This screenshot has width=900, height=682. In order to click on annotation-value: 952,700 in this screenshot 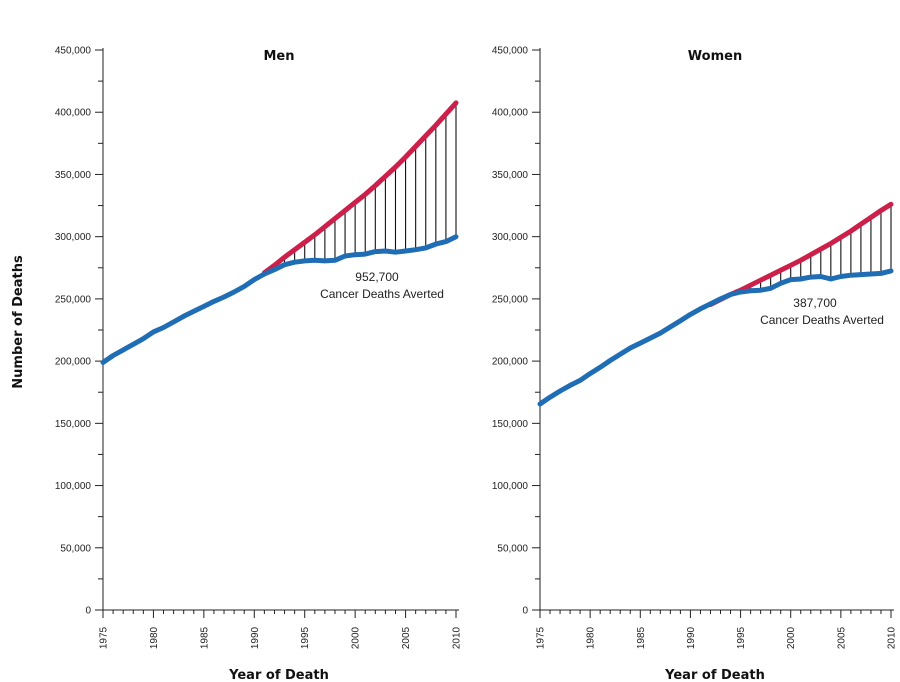, I will do `click(377, 277)`.